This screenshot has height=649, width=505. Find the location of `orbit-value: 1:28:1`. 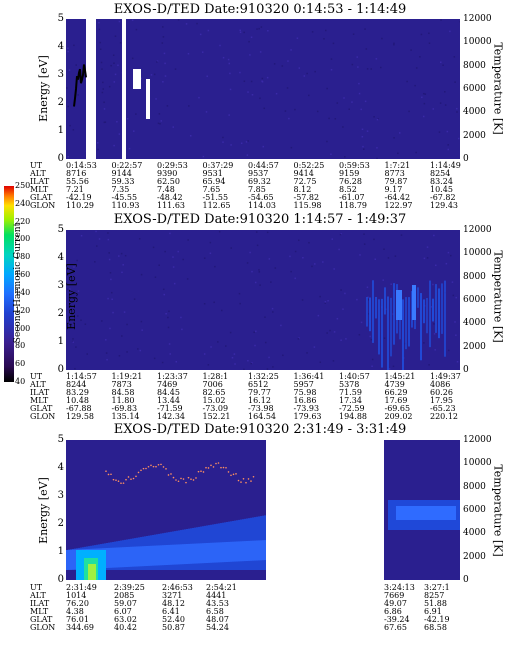

orbit-value: 1:28:1 is located at coordinates (215, 376).